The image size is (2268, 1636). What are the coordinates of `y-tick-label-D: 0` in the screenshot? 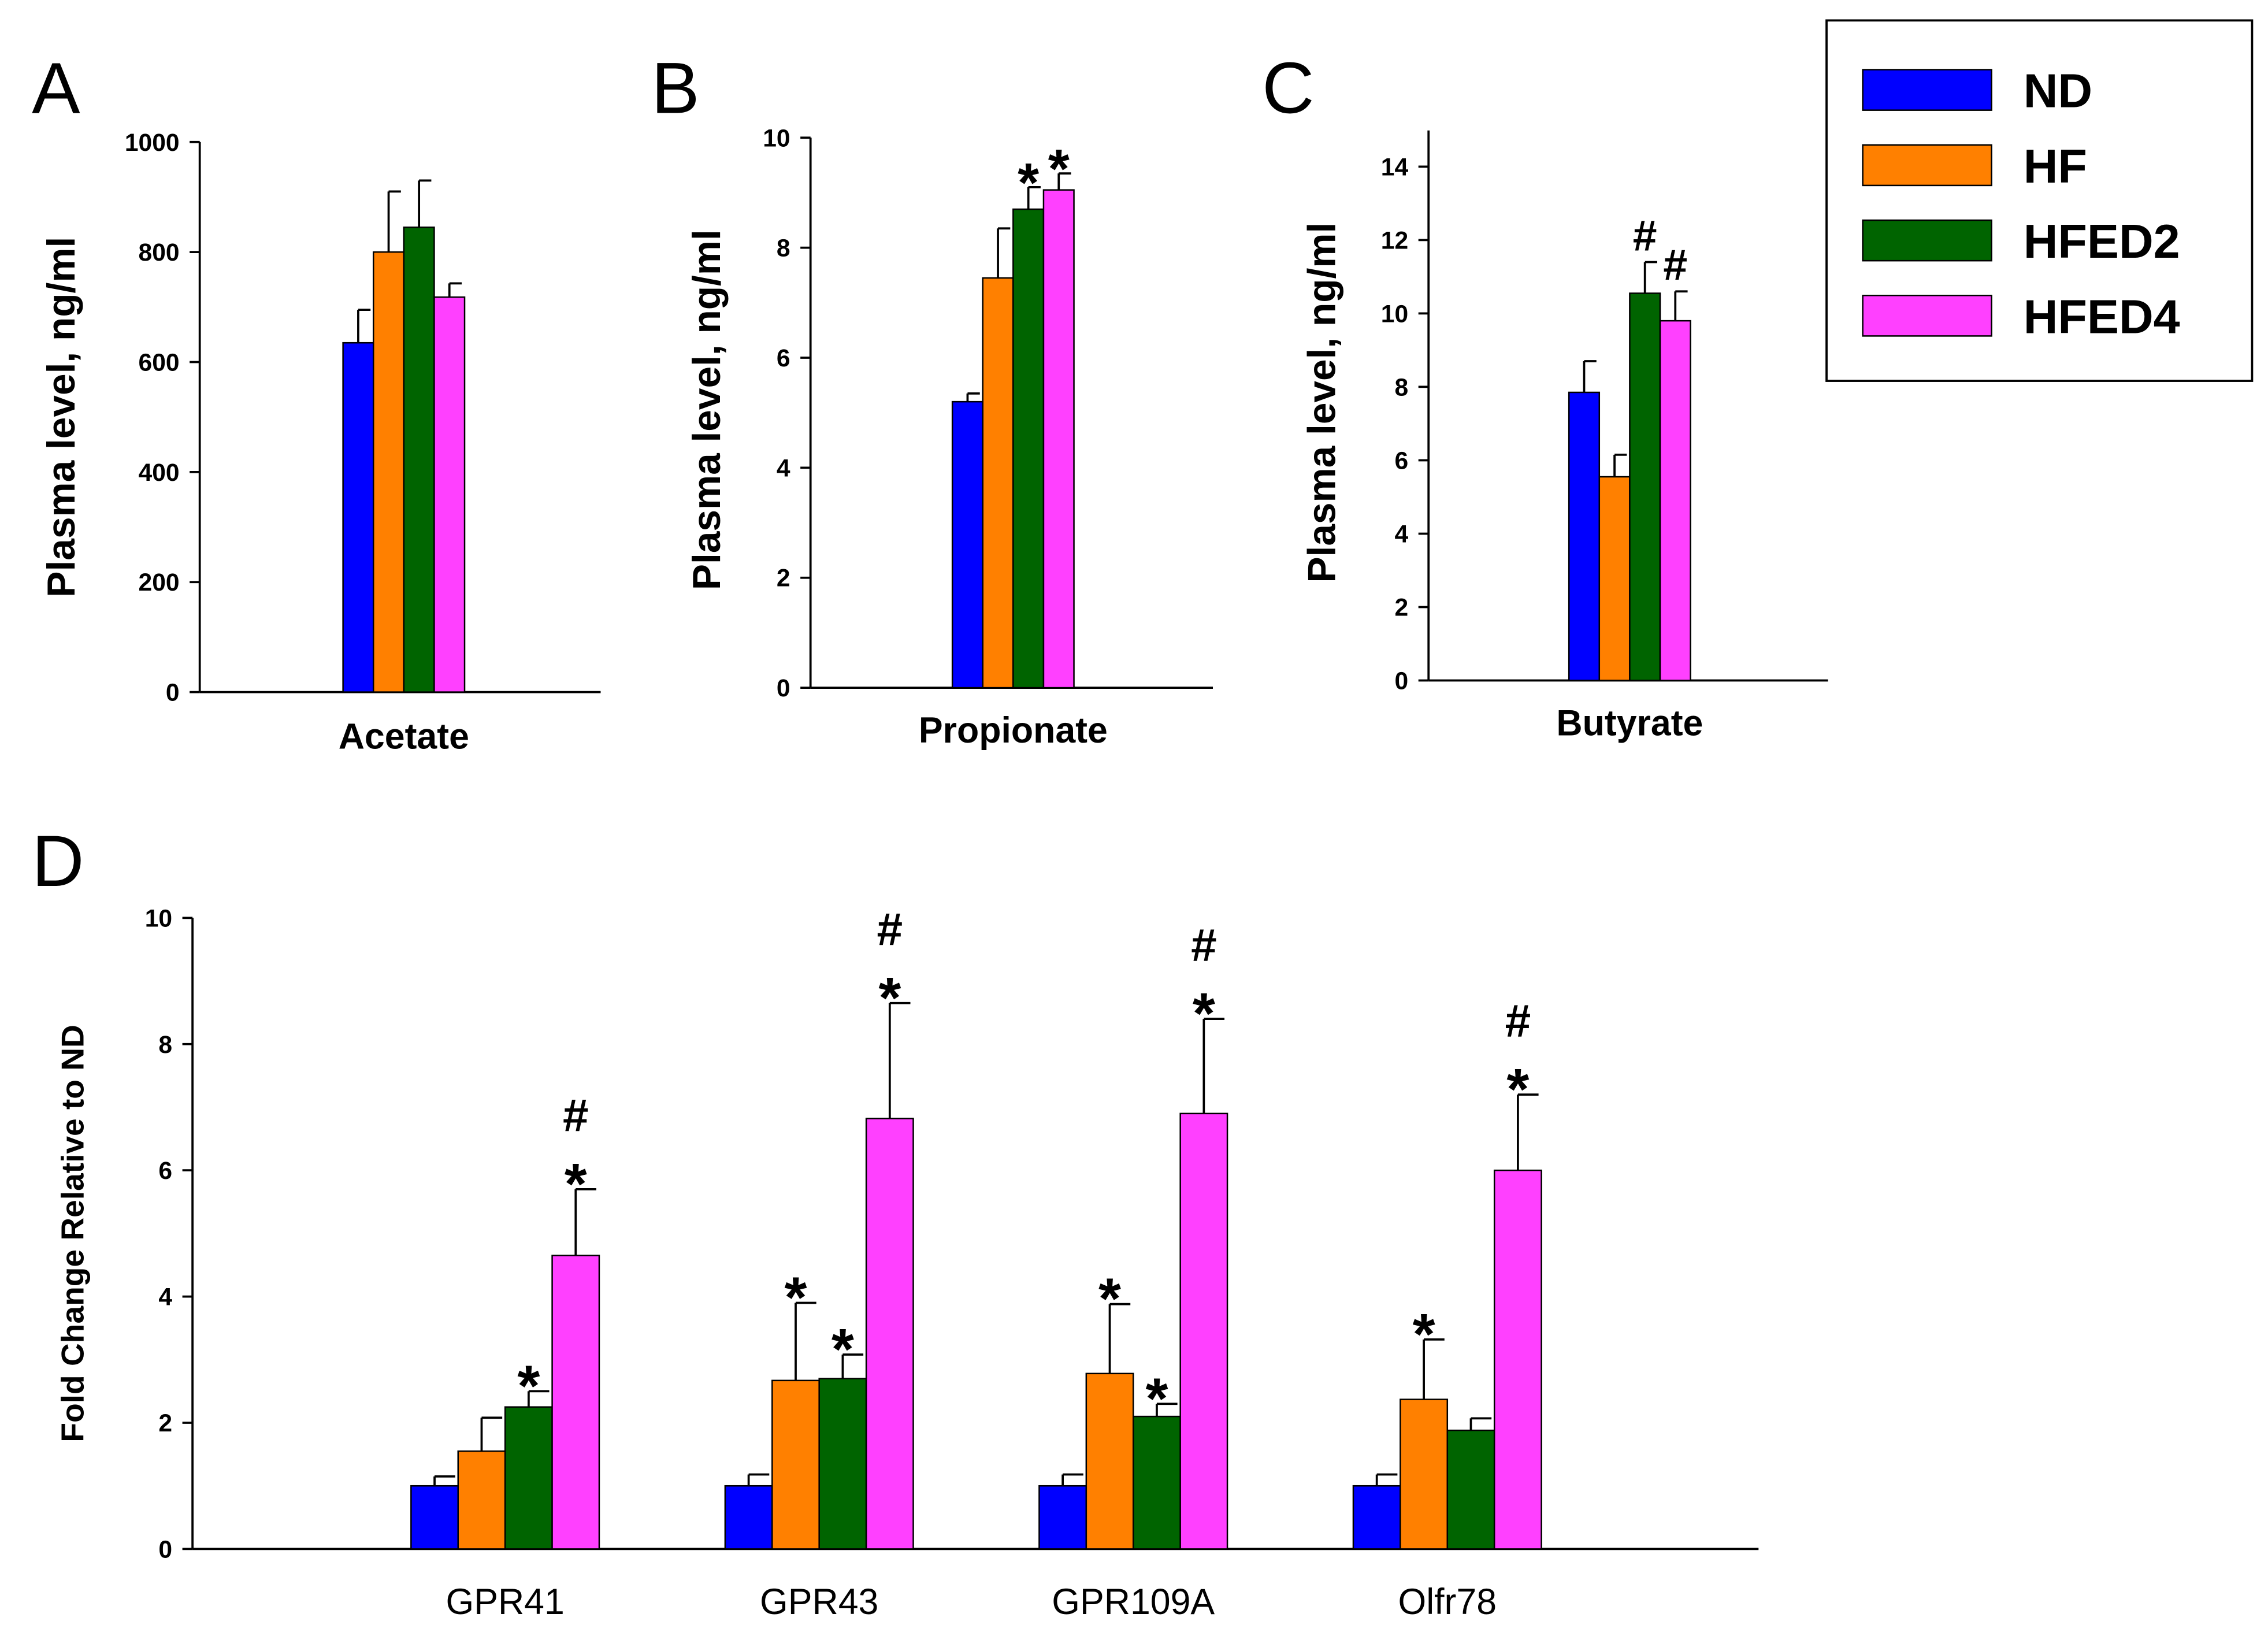 It's located at (165, 1549).